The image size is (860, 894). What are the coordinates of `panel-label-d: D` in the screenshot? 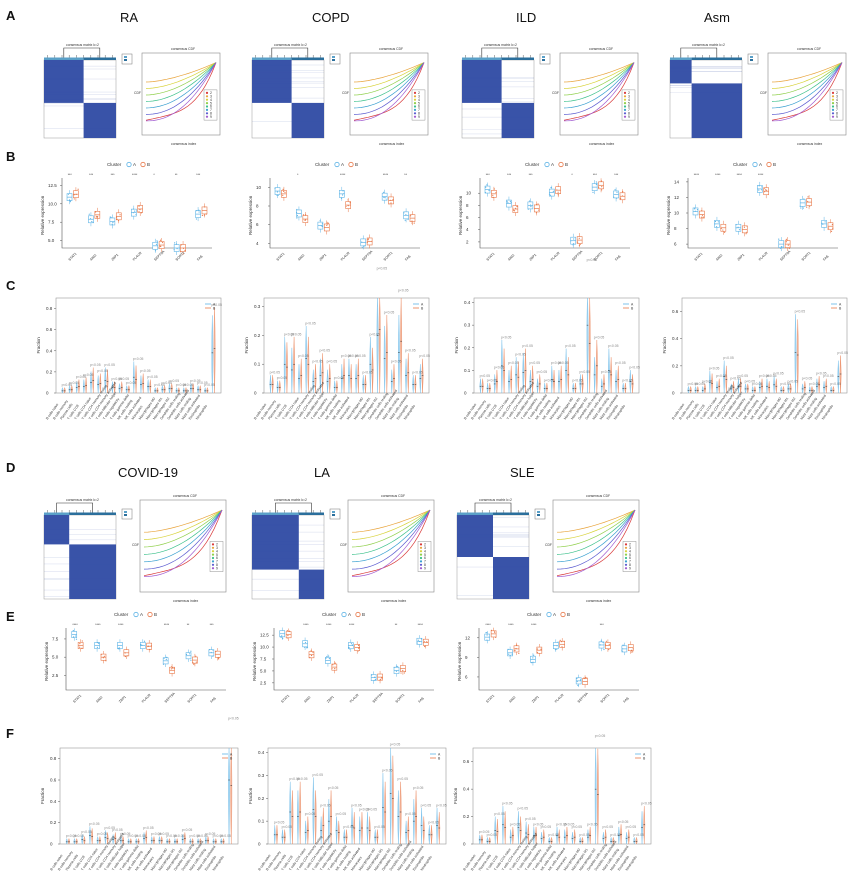 It's located at (10, 467).